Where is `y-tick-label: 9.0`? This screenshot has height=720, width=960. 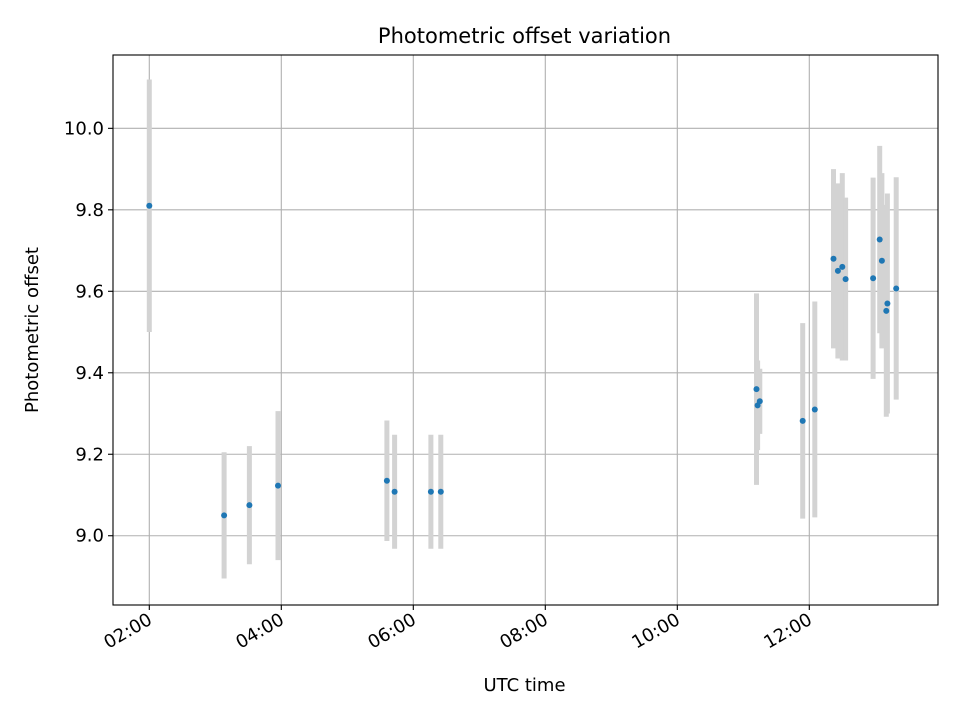
y-tick-label: 9.0 is located at coordinates (89, 536).